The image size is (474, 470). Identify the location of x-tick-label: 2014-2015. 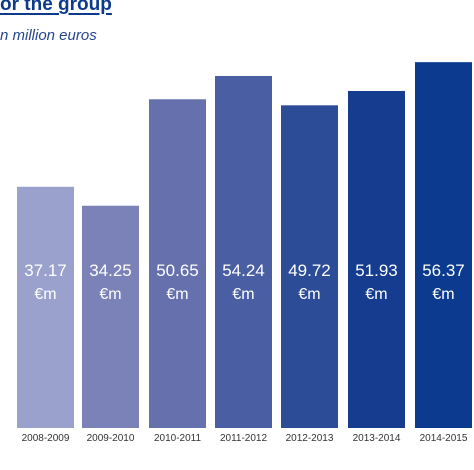
(444, 438).